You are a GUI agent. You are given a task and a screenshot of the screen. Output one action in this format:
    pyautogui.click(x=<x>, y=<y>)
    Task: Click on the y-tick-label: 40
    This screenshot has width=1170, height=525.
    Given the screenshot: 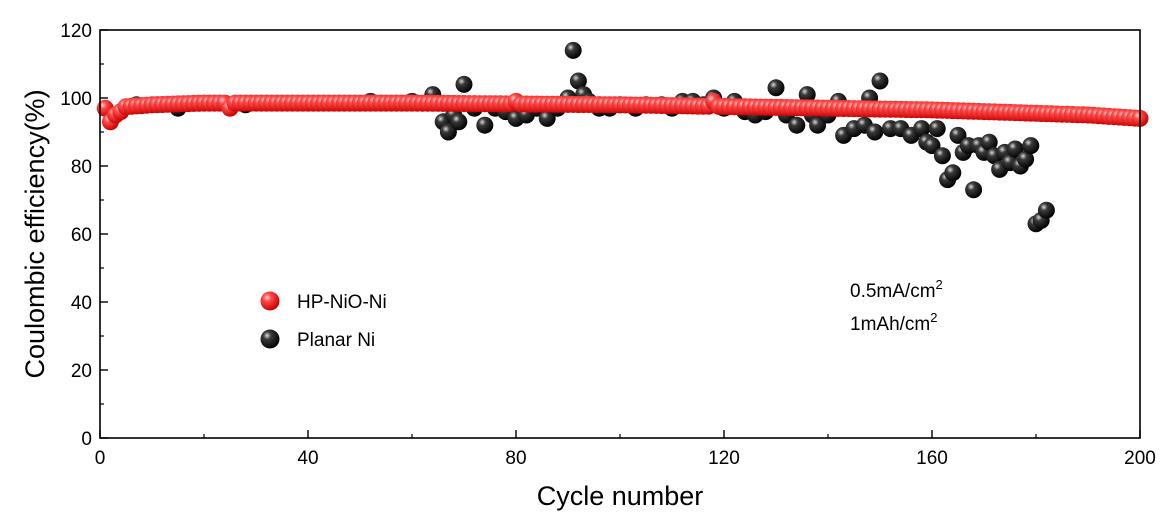 What is the action you would take?
    pyautogui.click(x=81, y=303)
    